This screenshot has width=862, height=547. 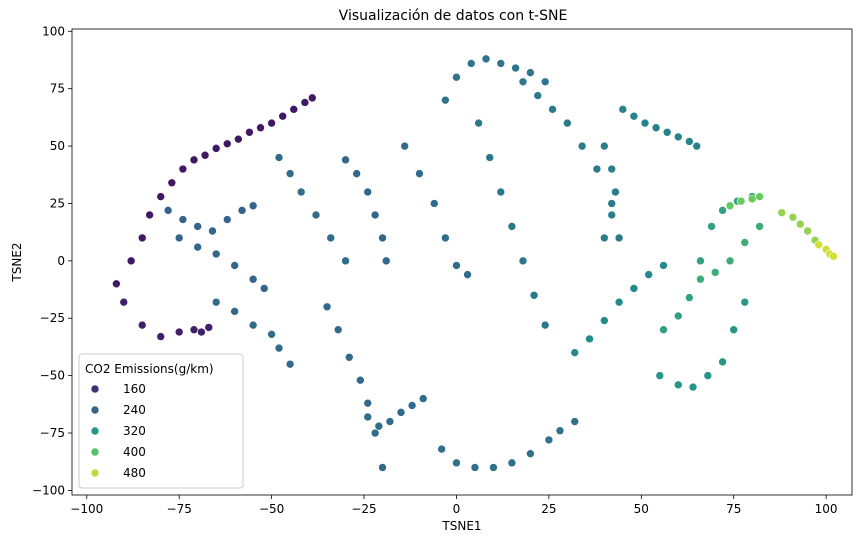 I want to click on legend-box, so click(x=161, y=421).